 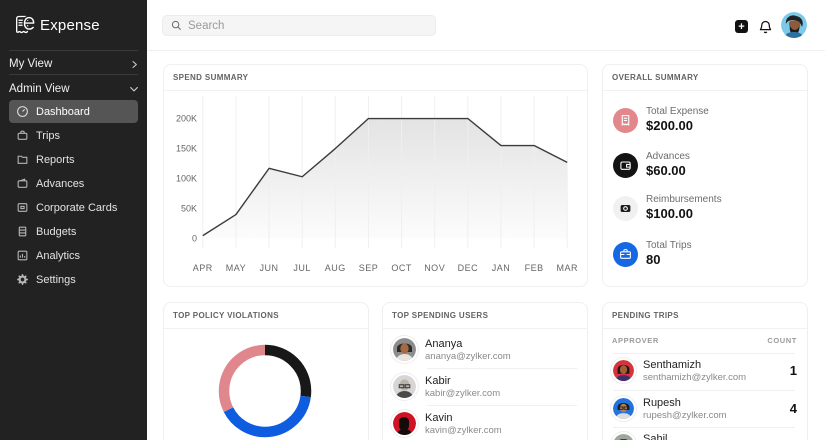 What do you see at coordinates (203, 268) in the screenshot?
I see `svg-text: APR` at bounding box center [203, 268].